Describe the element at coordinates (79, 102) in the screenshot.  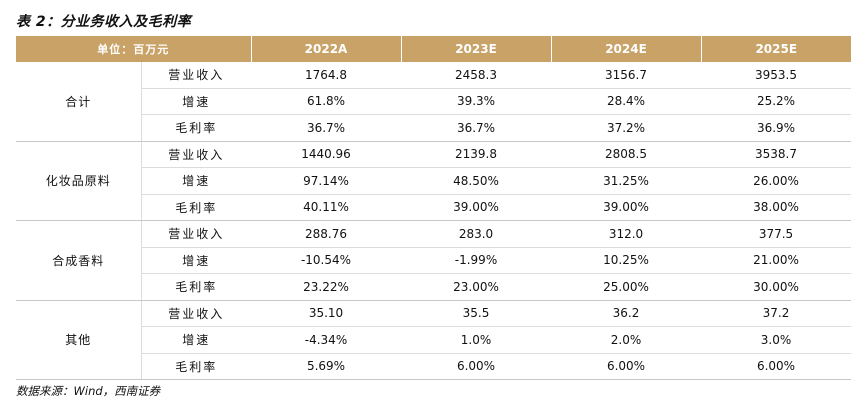
I see `group-label: 合计` at that location.